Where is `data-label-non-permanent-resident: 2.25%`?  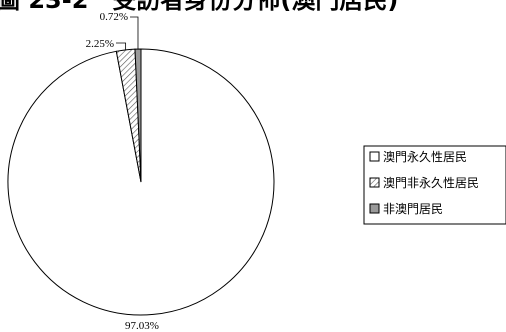
data-label-non-permanent-resident: 2.25% is located at coordinates (100, 44).